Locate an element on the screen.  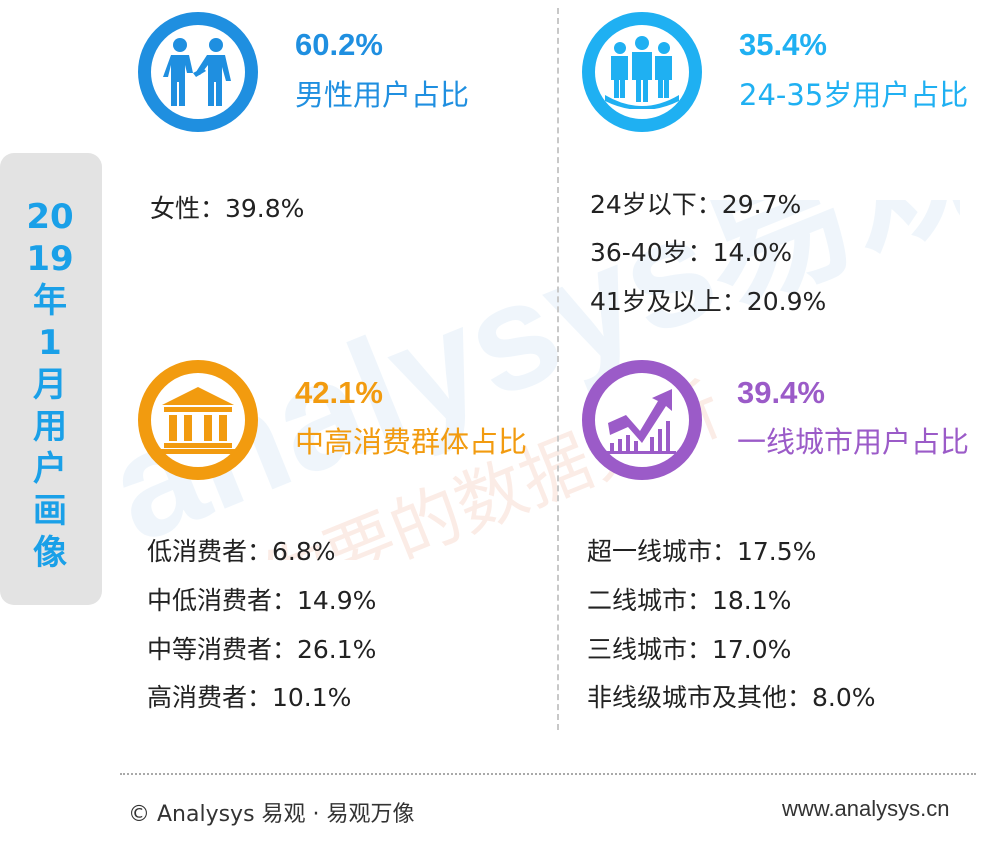
consumption-detail-high: 高消费者：10.1% is located at coordinates (249, 697).